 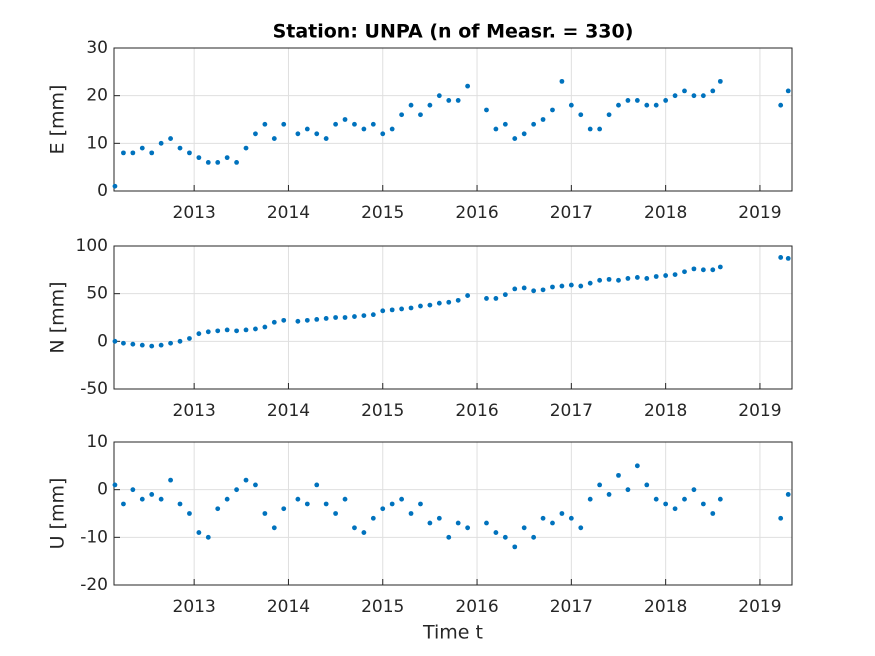 What do you see at coordinates (97, 143) in the screenshot?
I see `y-tick-label: 10` at bounding box center [97, 143].